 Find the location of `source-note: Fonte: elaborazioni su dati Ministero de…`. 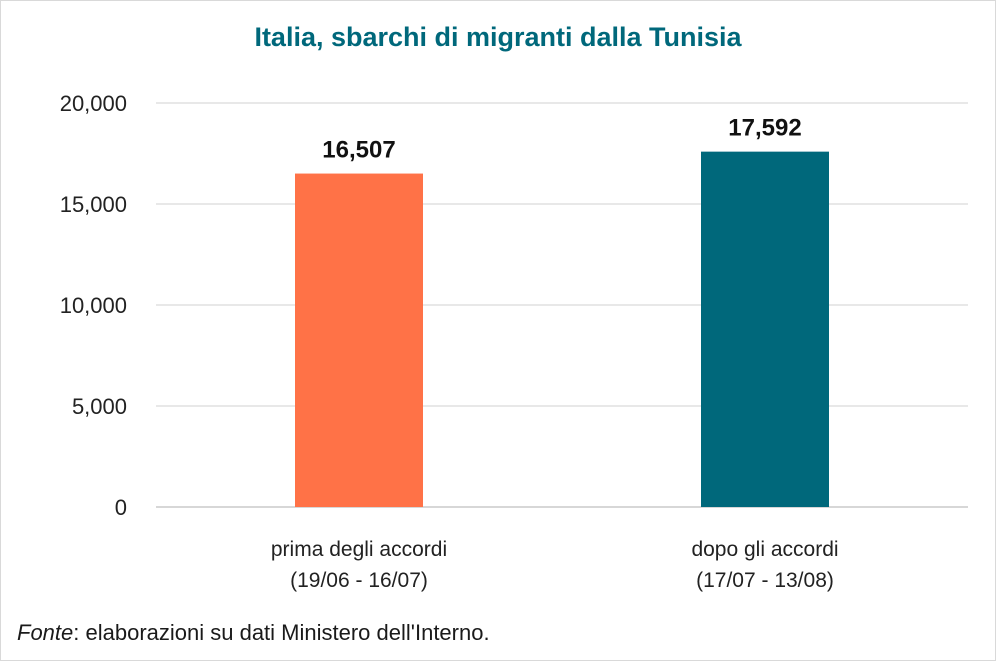

source-note: Fonte: elaborazioni su dati Ministero de… is located at coordinates (253, 633).